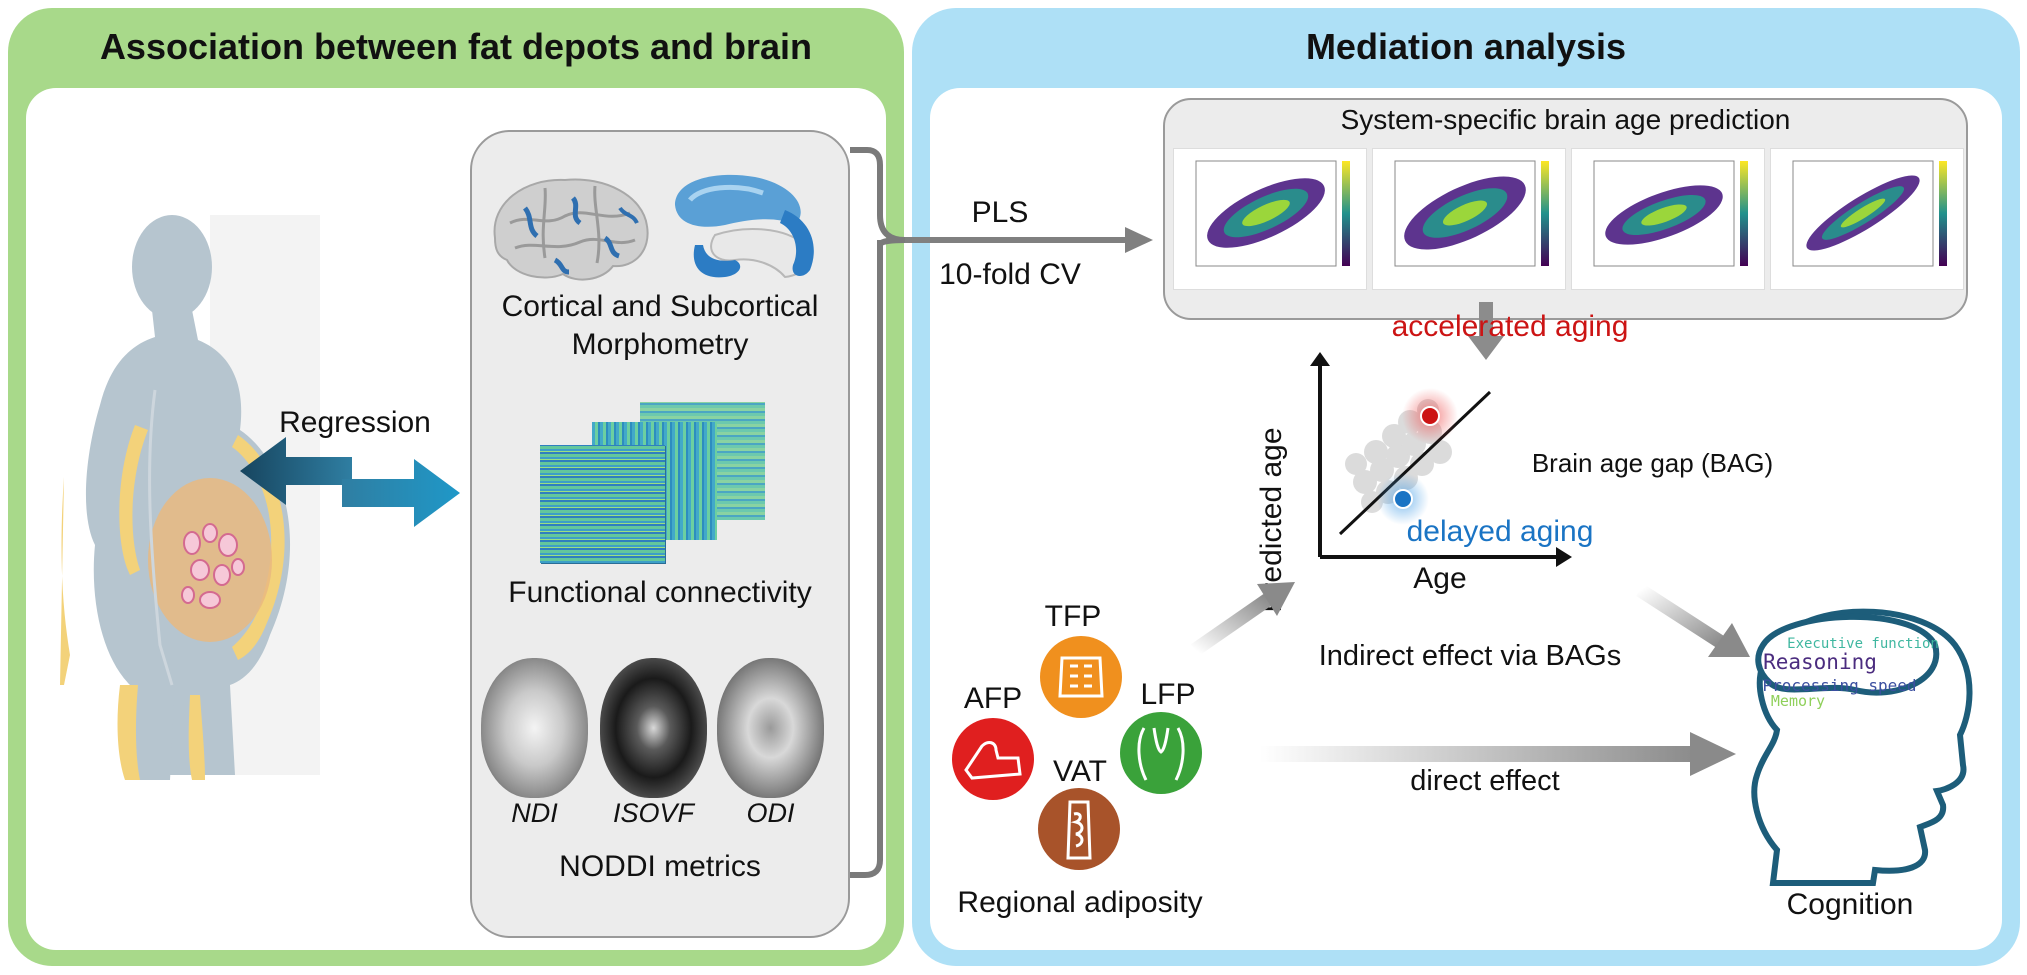 This screenshot has width=2027, height=975. What do you see at coordinates (1693, 620) in the screenshot?
I see `bag-to-cognition-arrow` at bounding box center [1693, 620].